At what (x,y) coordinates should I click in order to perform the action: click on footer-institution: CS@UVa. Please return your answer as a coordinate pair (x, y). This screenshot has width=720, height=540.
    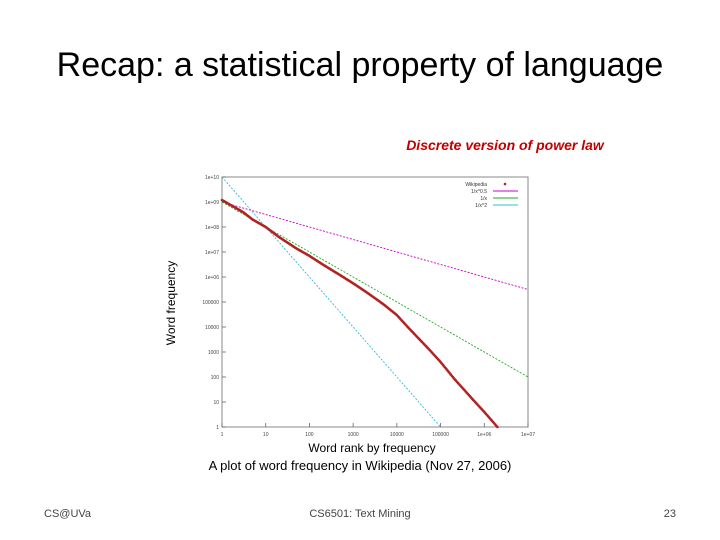
    Looking at the image, I should click on (68, 514).